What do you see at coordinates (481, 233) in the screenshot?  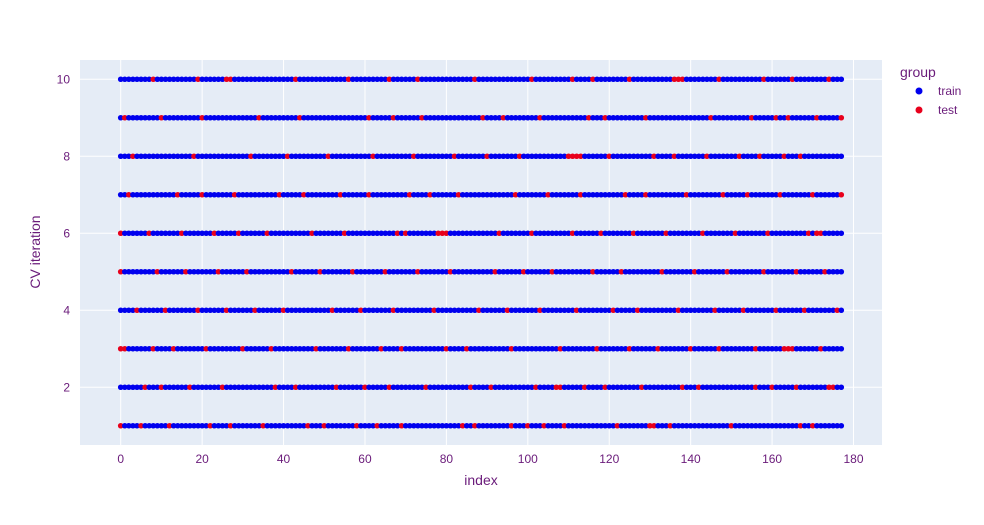 I see `iteration-row` at bounding box center [481, 233].